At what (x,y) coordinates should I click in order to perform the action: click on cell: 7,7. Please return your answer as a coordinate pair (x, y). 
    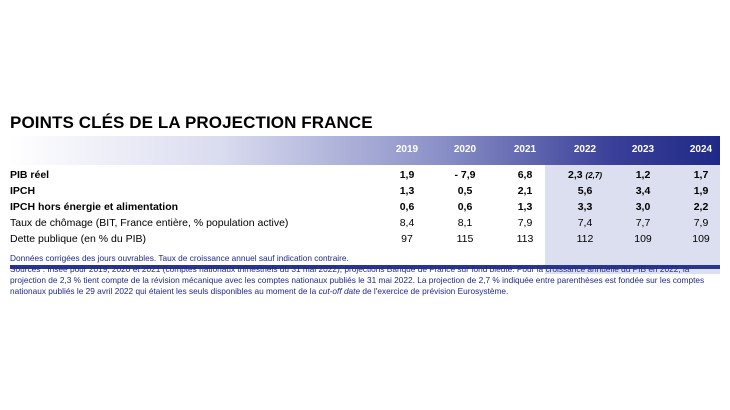
    Looking at the image, I should click on (643, 223).